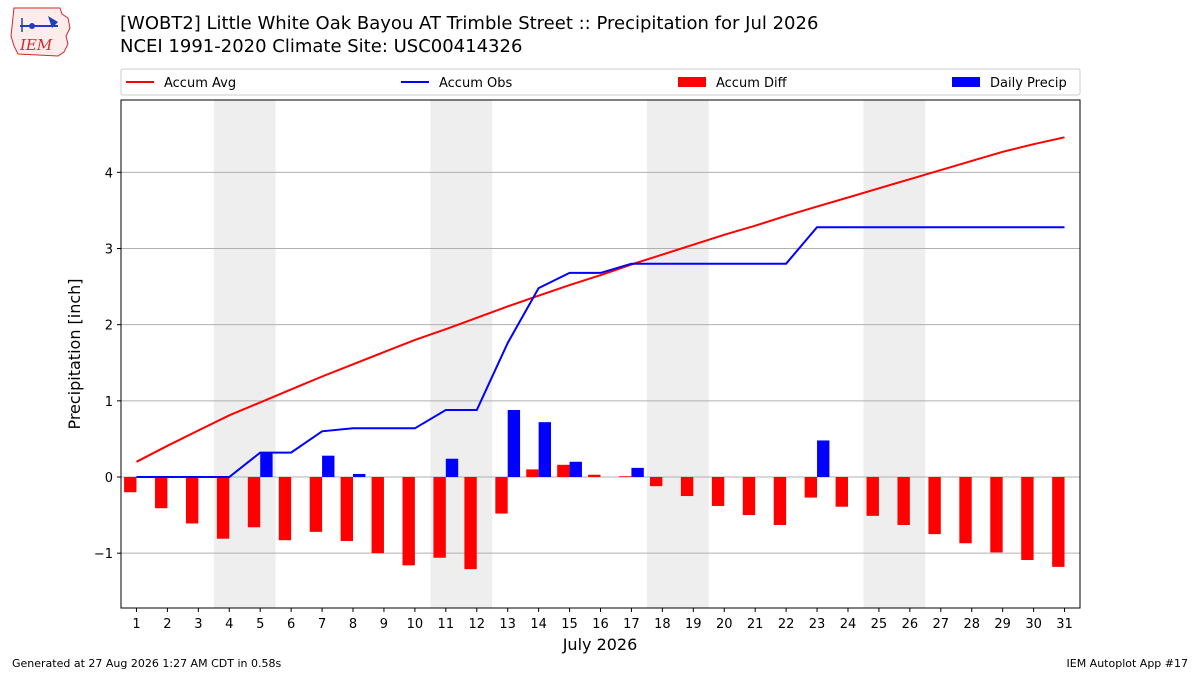  Describe the element at coordinates (569, 624) in the screenshot. I see `x-tick-label: 15` at that location.